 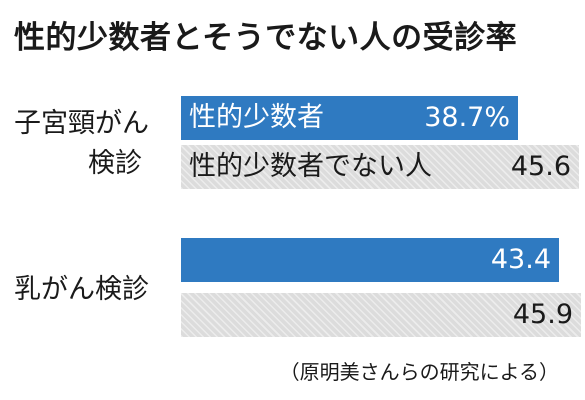 I want to click on value-label-non-lgbtq-cervical: 45.6, so click(x=540, y=166).